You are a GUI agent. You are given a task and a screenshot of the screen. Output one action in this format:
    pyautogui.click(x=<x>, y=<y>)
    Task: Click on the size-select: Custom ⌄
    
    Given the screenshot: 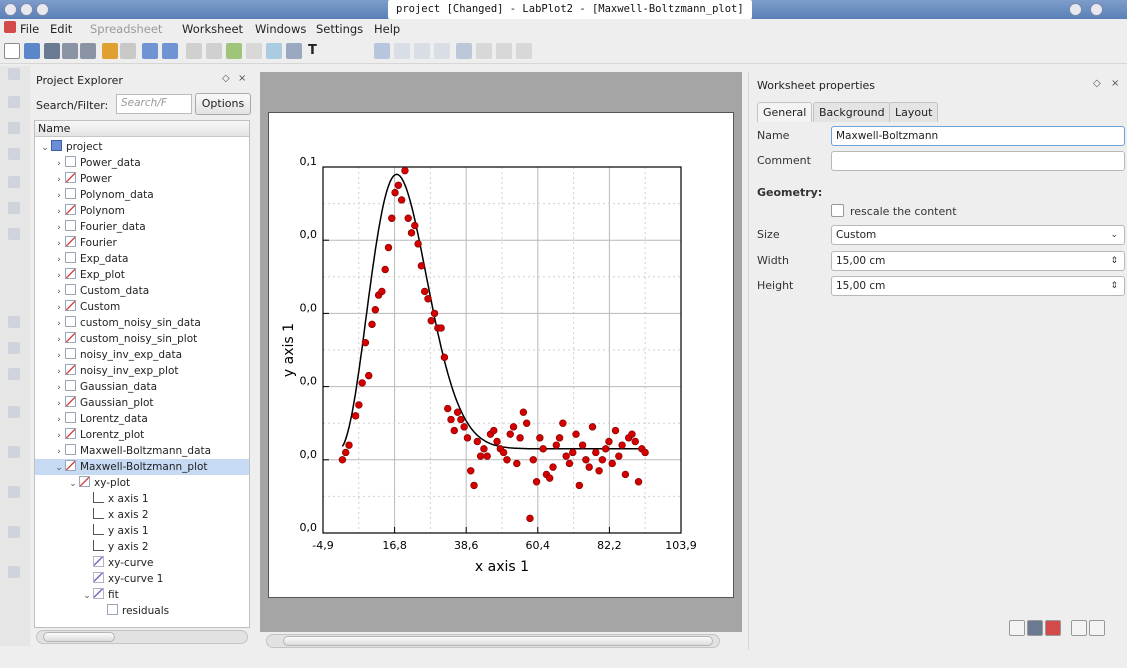 What is the action you would take?
    pyautogui.click(x=978, y=235)
    